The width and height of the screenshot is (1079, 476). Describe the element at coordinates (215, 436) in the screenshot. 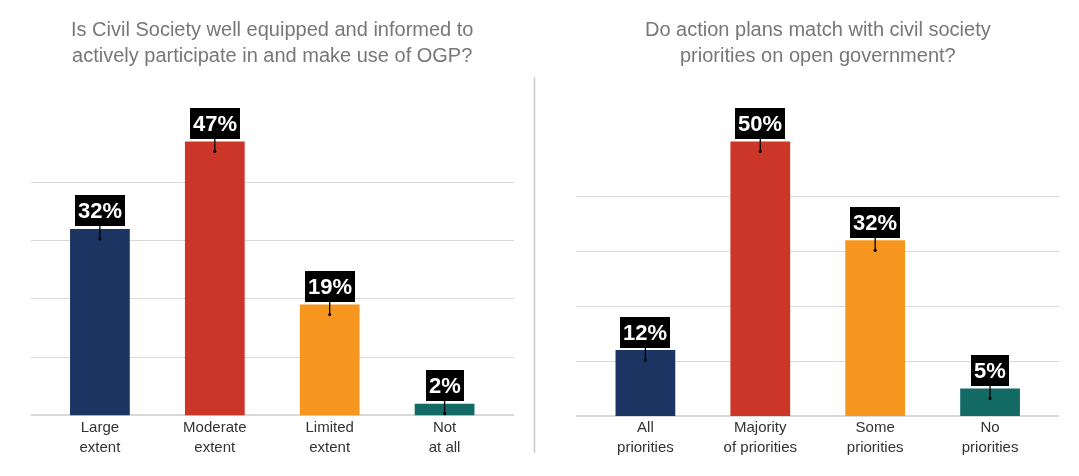

I see `x-tick-label: Moderate extent` at that location.